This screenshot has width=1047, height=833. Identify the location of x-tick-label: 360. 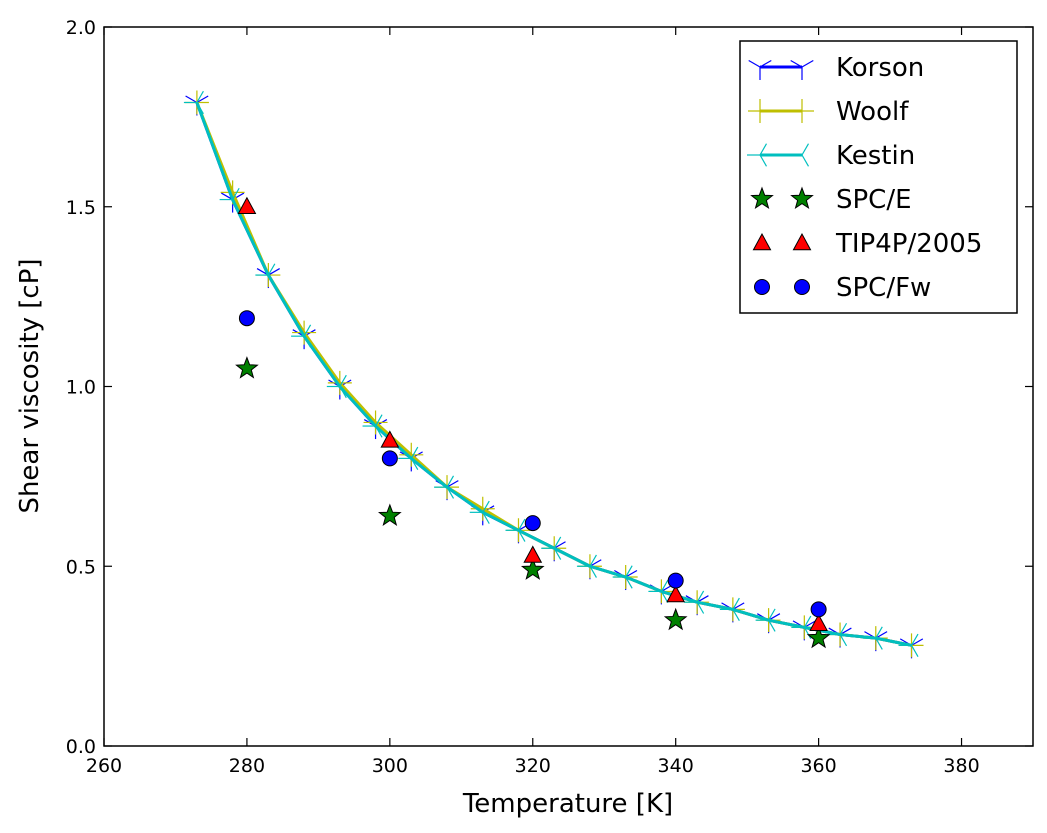
(818, 766).